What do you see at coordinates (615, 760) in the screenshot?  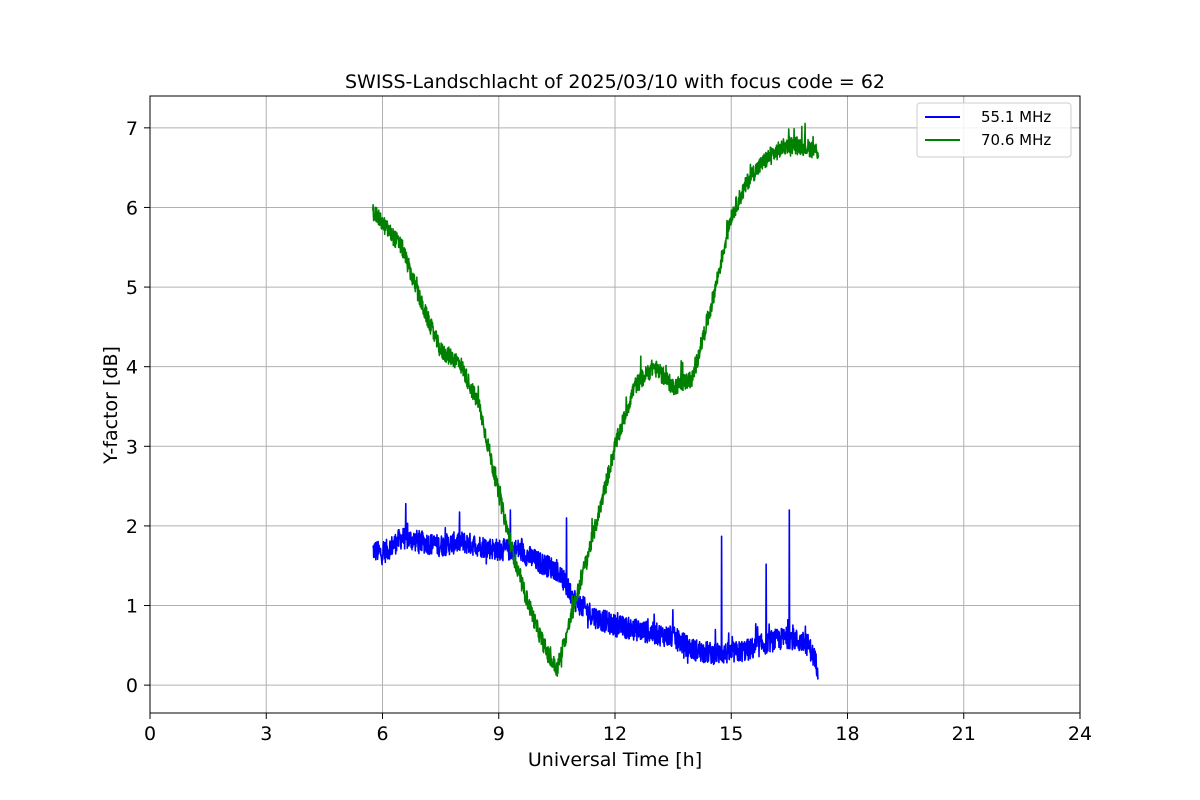 I see `x-axis-label: Universal Time [h]` at bounding box center [615, 760].